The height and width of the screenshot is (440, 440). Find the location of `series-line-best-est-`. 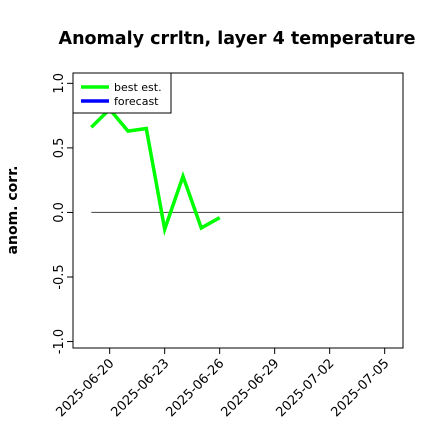

series-line-best-est- is located at coordinates (155, 171).